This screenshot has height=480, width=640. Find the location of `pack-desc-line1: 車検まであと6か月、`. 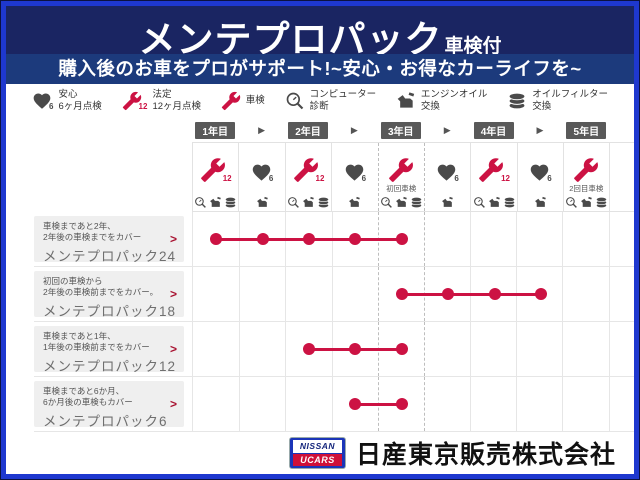

pack-desc-line1: 車検まであと6か月、 is located at coordinates (84, 391).